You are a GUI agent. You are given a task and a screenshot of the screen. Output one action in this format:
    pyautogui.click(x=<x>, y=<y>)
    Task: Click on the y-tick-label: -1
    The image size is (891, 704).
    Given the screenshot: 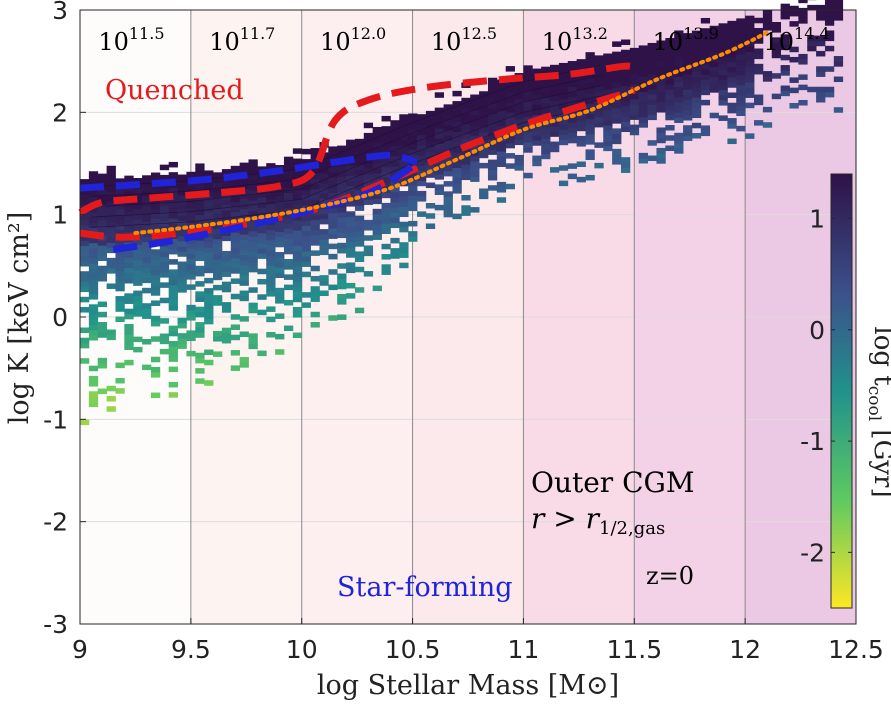 What is the action you would take?
    pyautogui.click(x=55, y=419)
    